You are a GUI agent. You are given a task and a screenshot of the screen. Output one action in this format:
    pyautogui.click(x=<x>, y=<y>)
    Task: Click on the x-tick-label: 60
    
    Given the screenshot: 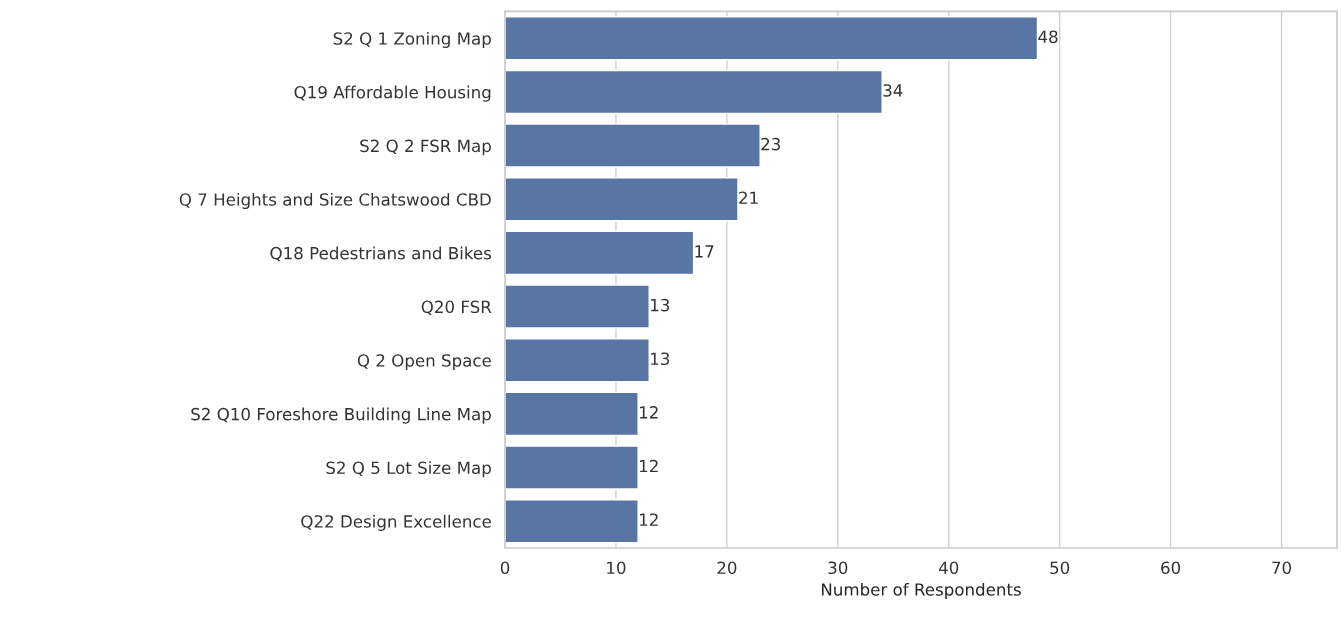 What is the action you would take?
    pyautogui.click(x=1171, y=568)
    